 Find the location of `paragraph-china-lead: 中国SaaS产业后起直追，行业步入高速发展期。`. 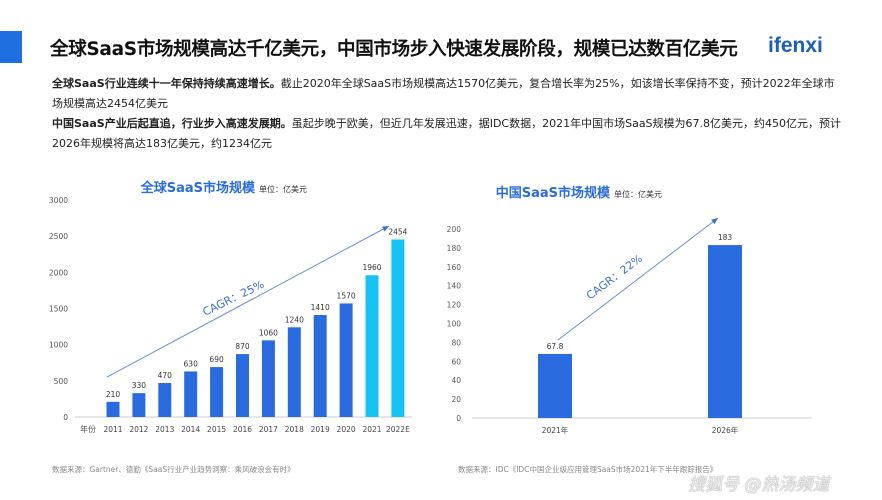

paragraph-china-lead: 中国SaaS产业后起直追，行业步入高速发展期。 is located at coordinates (172, 123).